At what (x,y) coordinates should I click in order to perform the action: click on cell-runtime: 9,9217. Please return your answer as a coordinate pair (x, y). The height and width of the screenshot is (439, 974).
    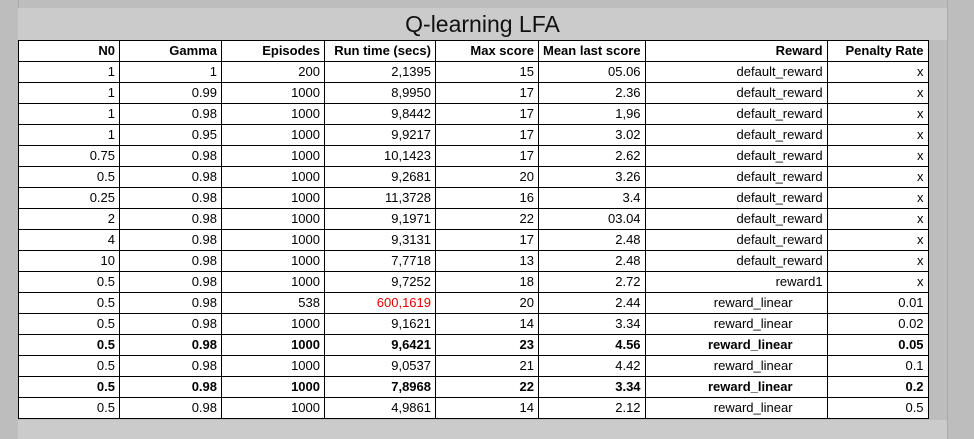
    Looking at the image, I should click on (380, 135).